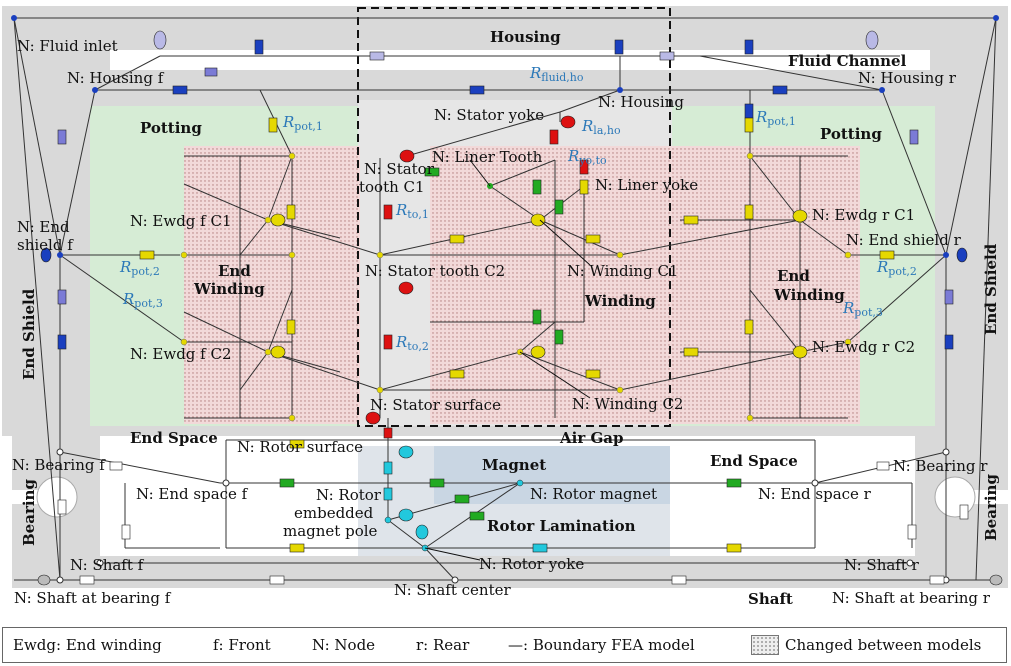 The width and height of the screenshot is (1011, 666). Describe the element at coordinates (754, 461) in the screenshot. I see `region-end-space-r: End Space` at that location.